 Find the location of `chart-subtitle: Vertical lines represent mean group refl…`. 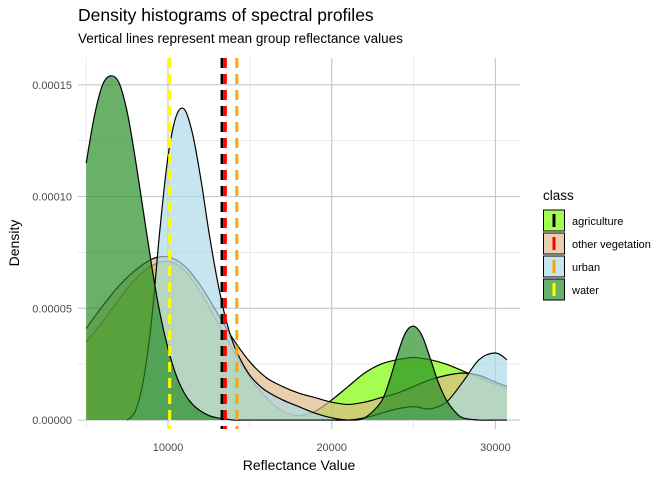

chart-subtitle: Vertical lines represent mean group refl… is located at coordinates (240, 38).